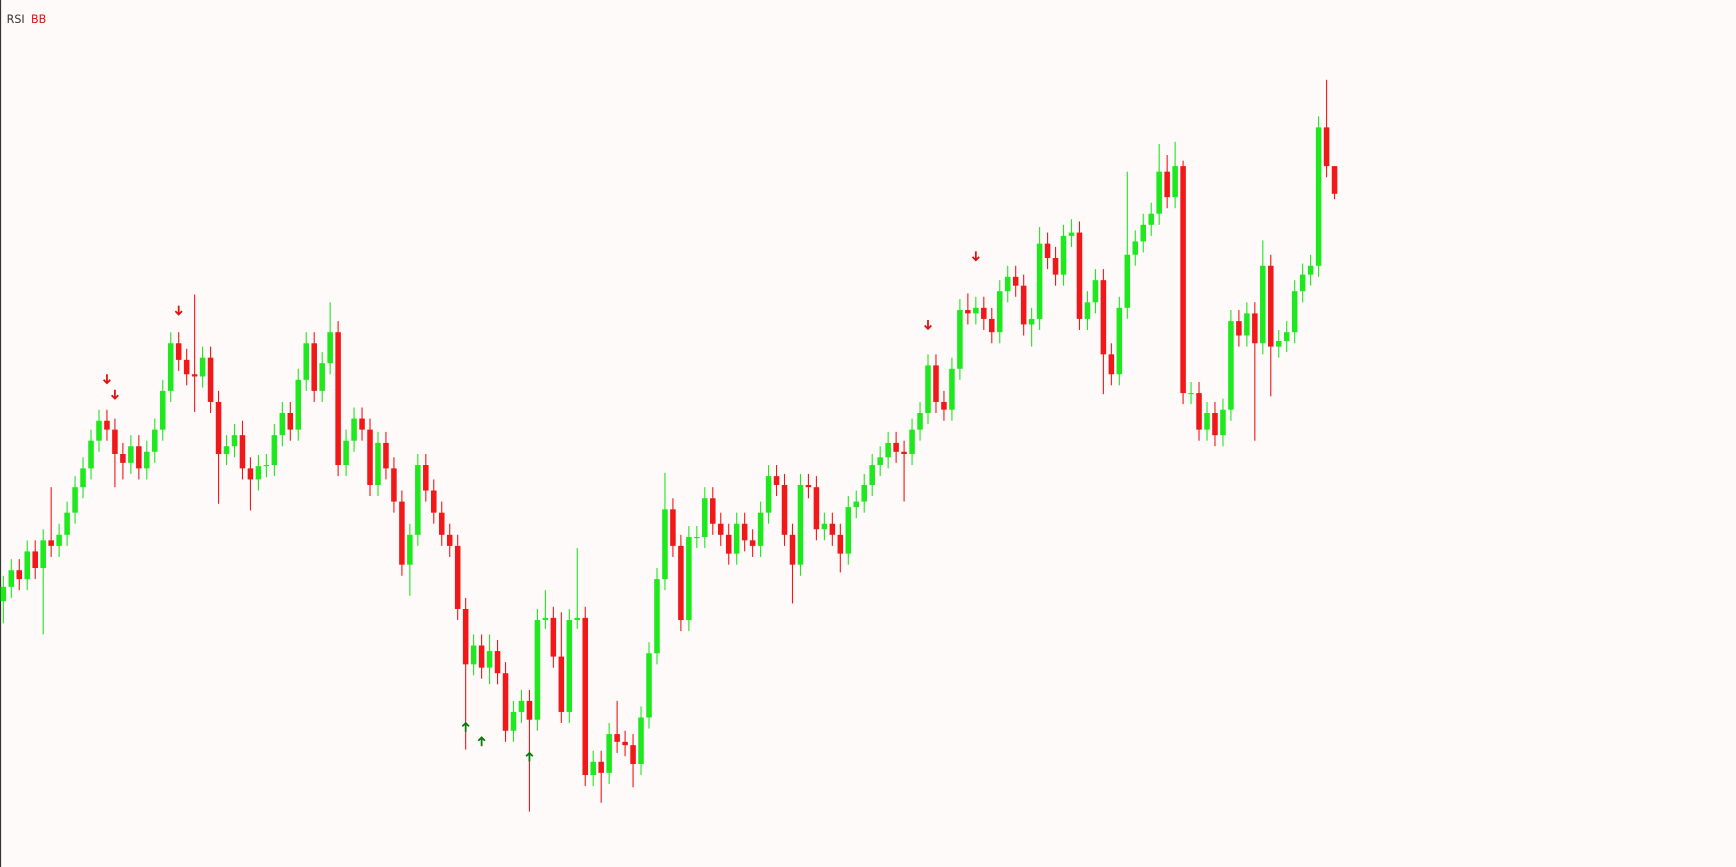 This screenshot has width=1736, height=867. Describe the element at coordinates (38, 19) in the screenshot. I see `indicator-label: BB` at that location.